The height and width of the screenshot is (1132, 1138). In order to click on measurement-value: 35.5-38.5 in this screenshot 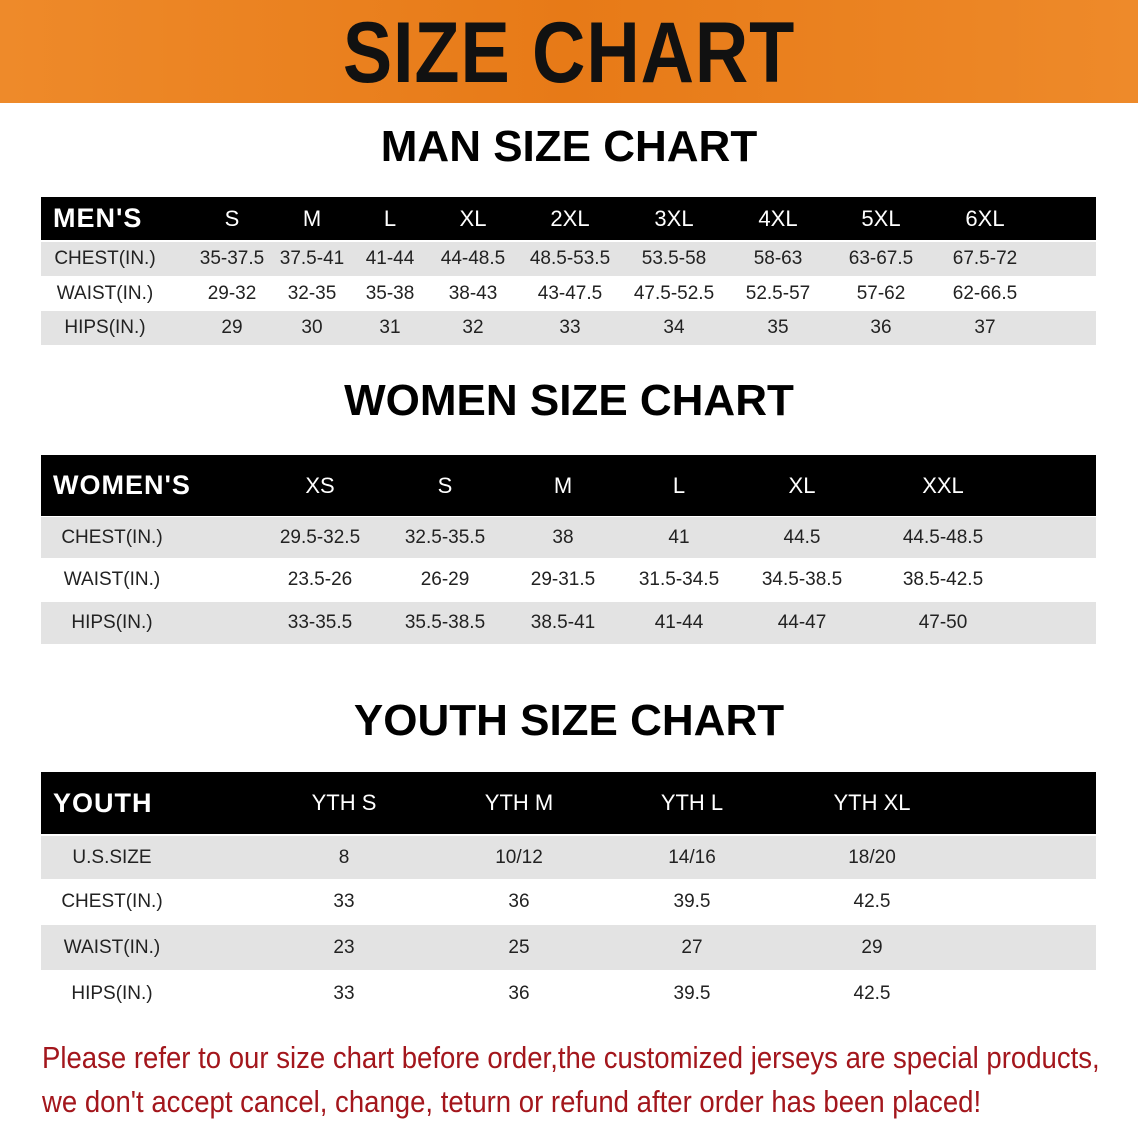, I will do `click(445, 622)`.